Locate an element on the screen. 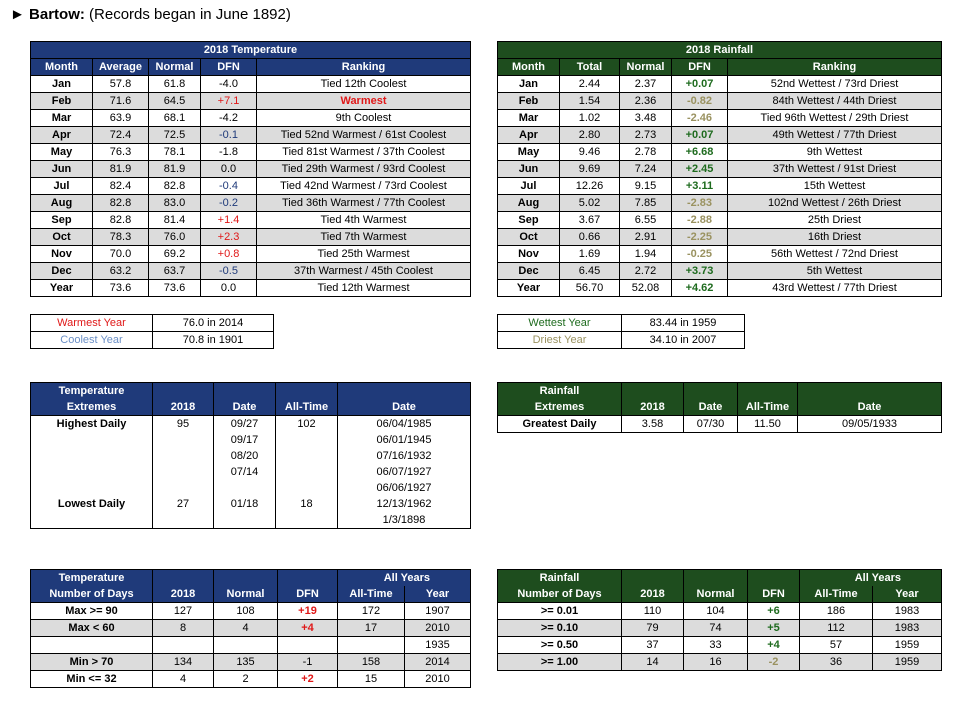 The image size is (969, 706). rain-value: 6.45 is located at coordinates (589, 271).